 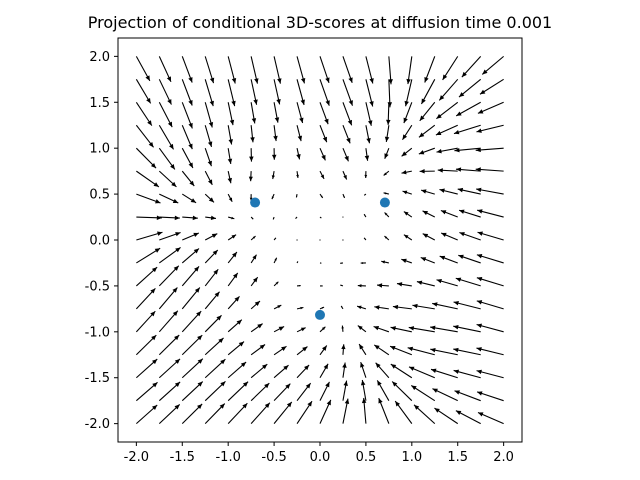 I want to click on x-tick-label: 2.0, so click(x=503, y=457).